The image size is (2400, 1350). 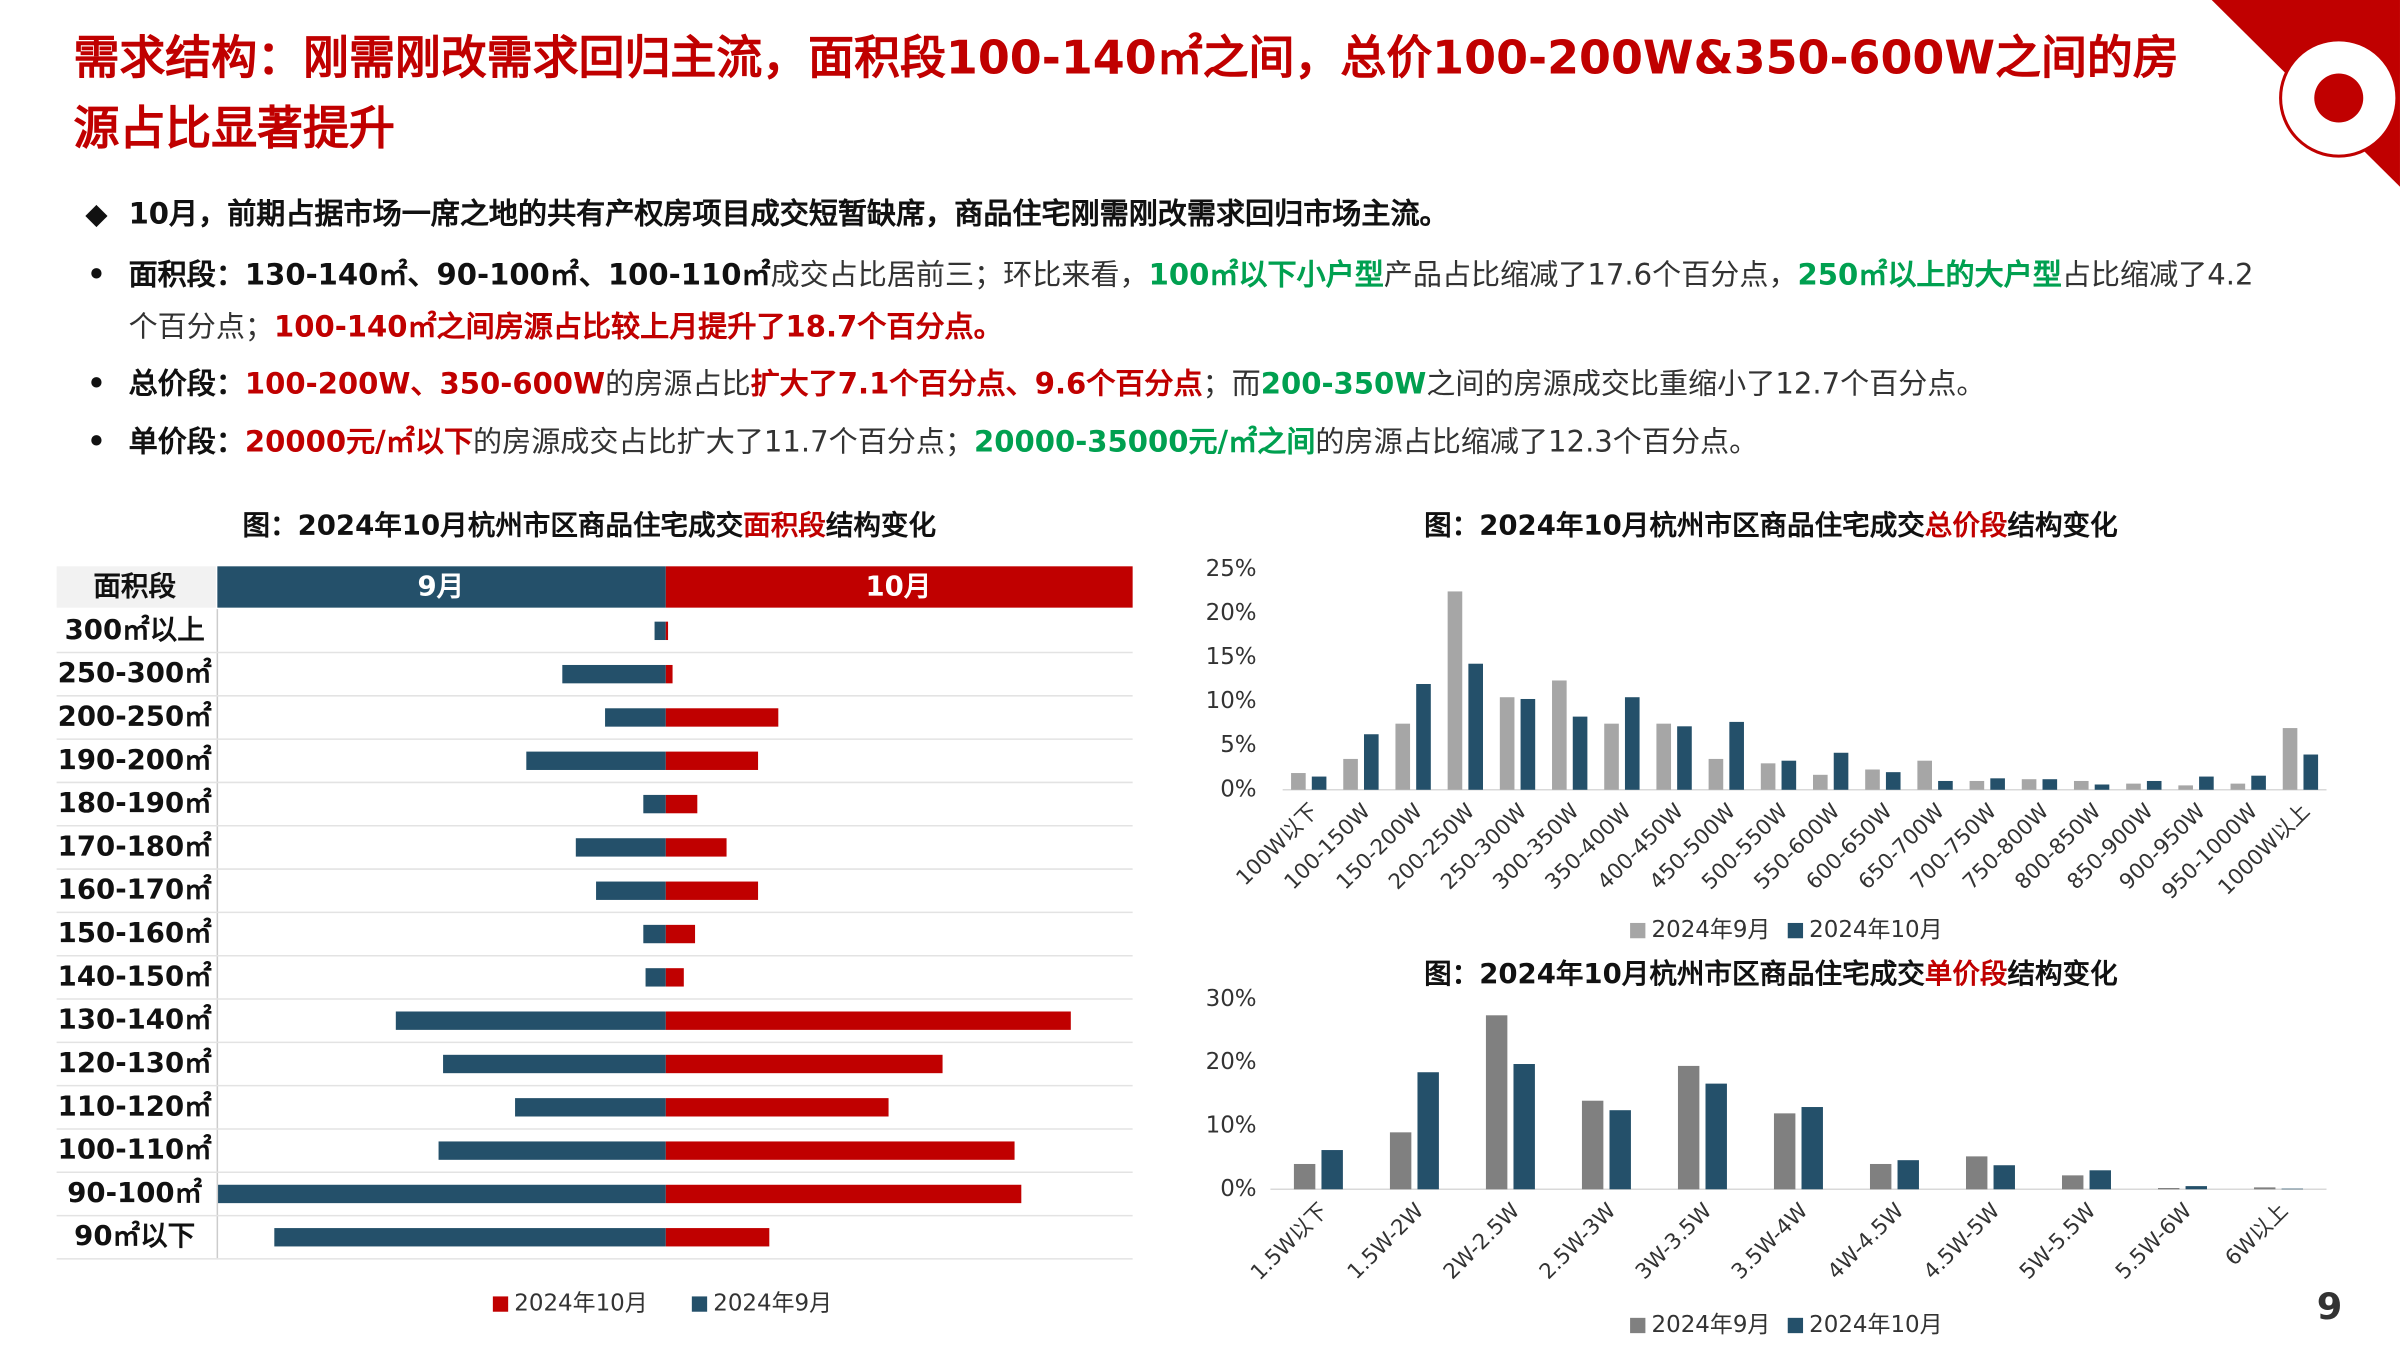 I want to click on logo-core, so click(x=2339, y=98).